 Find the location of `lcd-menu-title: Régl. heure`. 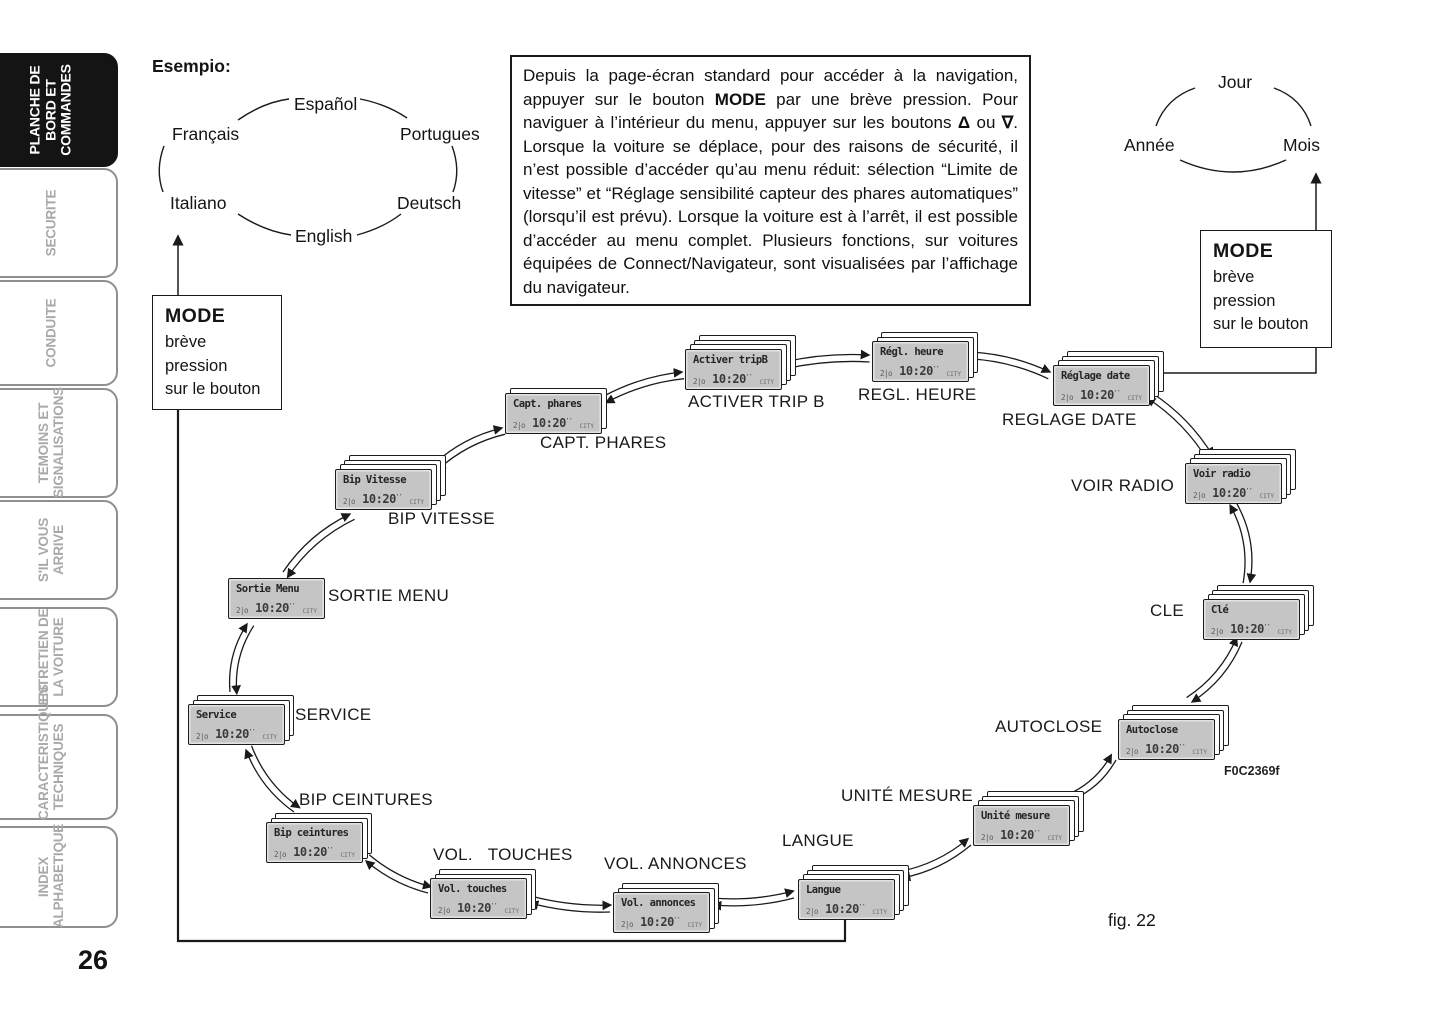

lcd-menu-title: Régl. heure is located at coordinates (912, 352).